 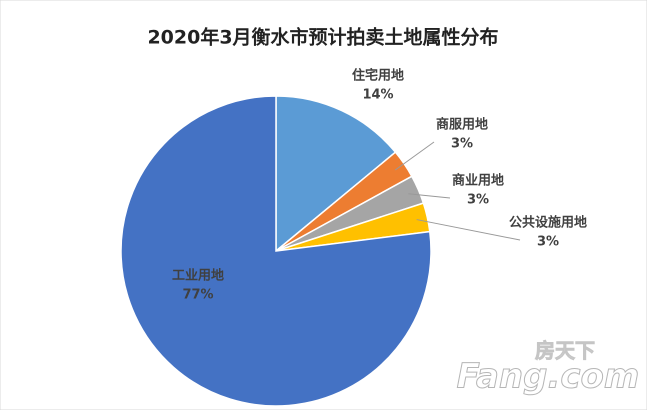 What do you see at coordinates (565, 351) in the screenshot?
I see `watermark-brand: 房天下` at bounding box center [565, 351].